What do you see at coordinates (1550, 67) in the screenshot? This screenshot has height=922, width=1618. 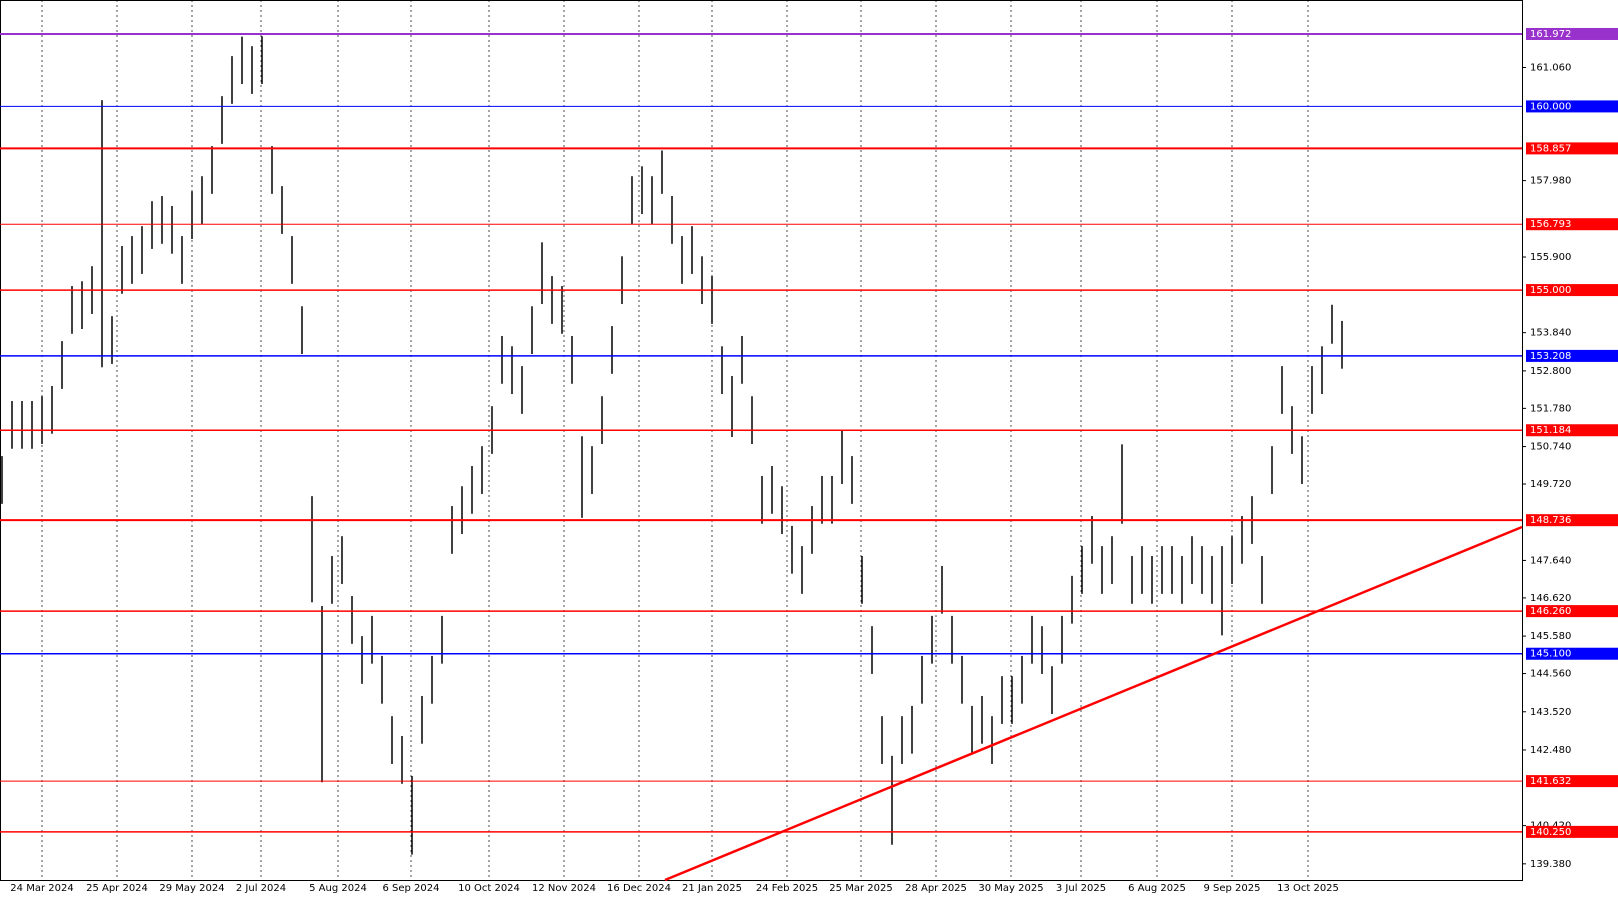 I see `y-tick-label: 161.060` at bounding box center [1550, 67].